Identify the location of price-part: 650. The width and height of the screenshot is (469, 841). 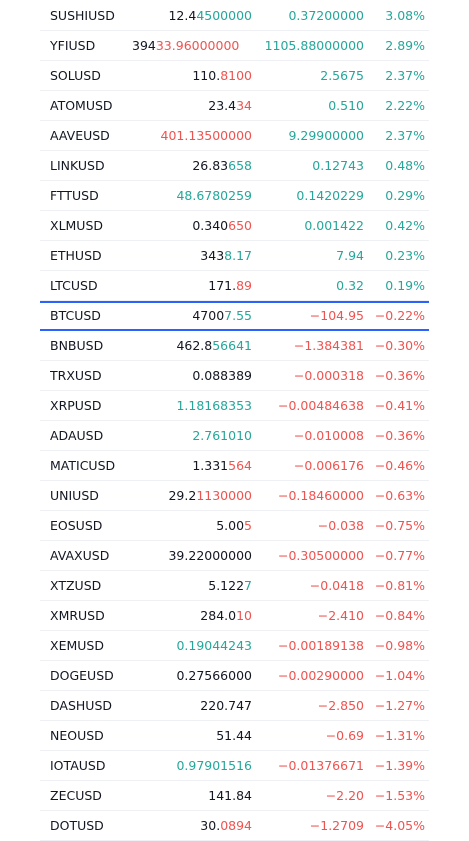
(240, 225).